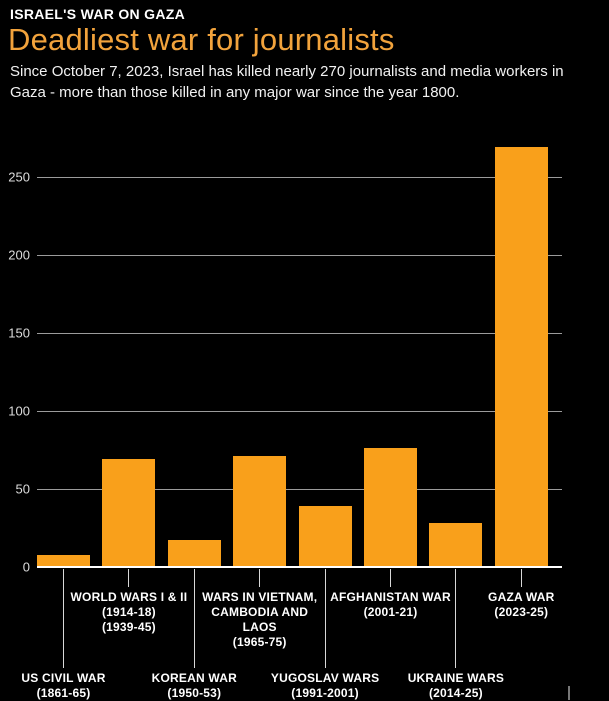 Image resolution: width=609 pixels, height=701 pixels. I want to click on bar-vietnam-cambodia-laos, so click(260, 511).